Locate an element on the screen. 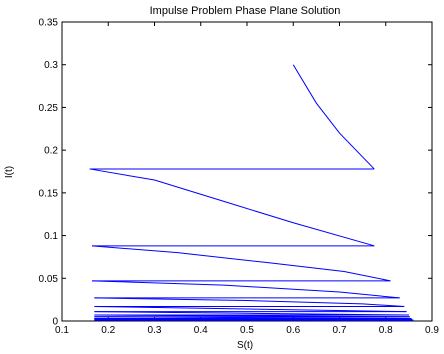  y-tick-label: 0.2 is located at coordinates (51, 151).